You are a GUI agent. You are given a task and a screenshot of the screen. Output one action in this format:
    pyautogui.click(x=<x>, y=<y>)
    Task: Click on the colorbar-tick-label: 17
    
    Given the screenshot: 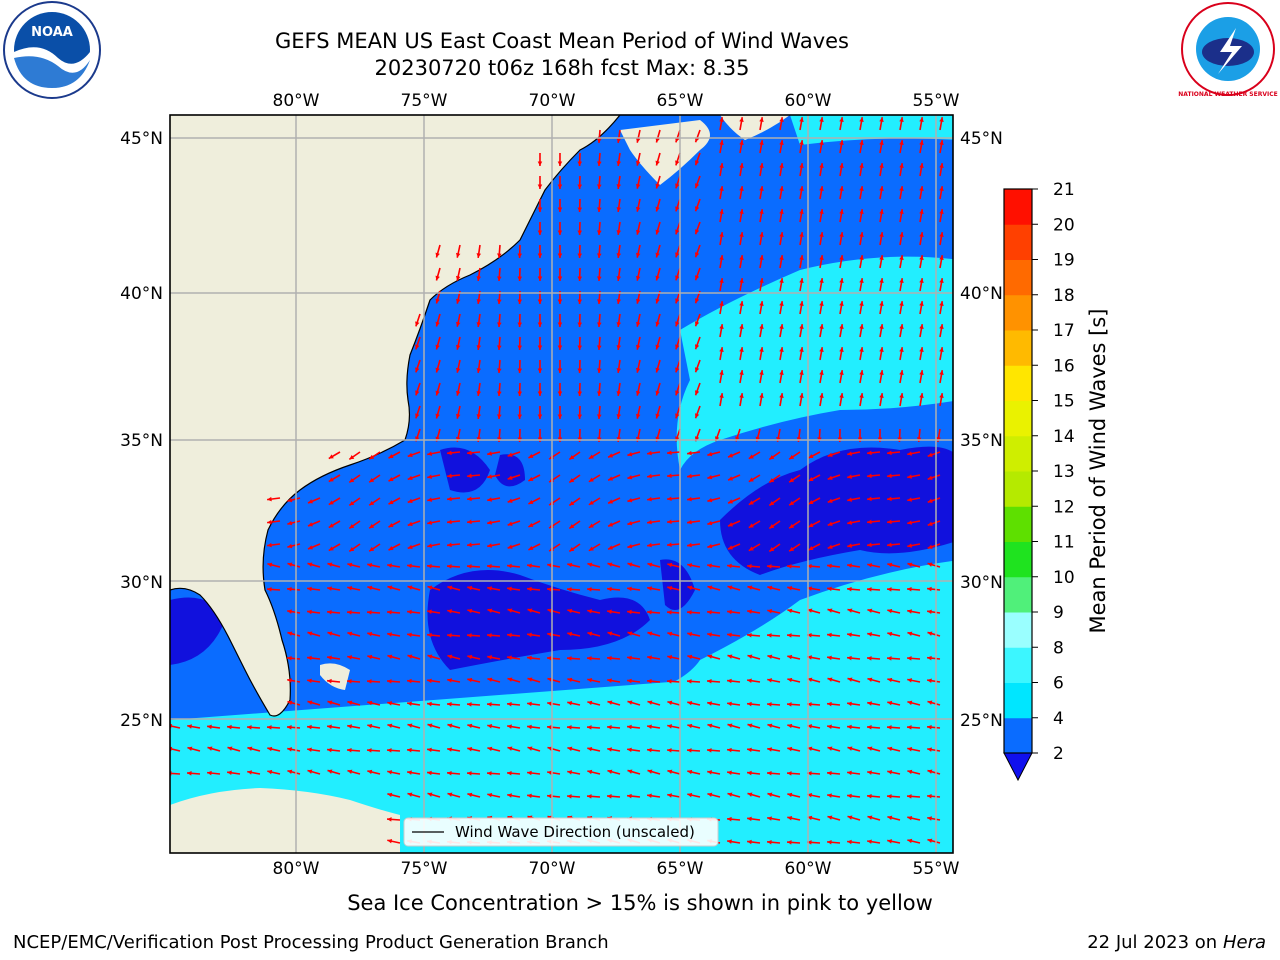 What is the action you would take?
    pyautogui.click(x=1064, y=331)
    